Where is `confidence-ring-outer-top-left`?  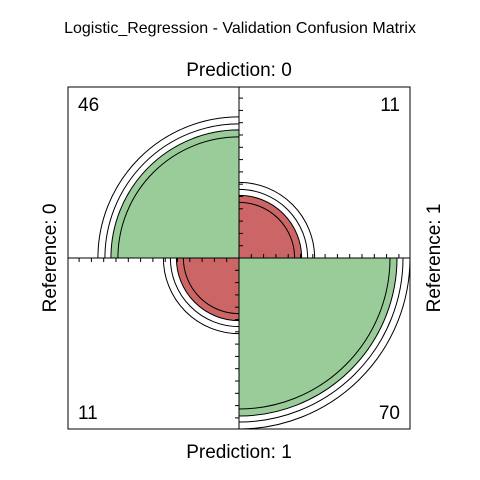
confidence-ring-outer-top-left is located at coordinates (172, 191).